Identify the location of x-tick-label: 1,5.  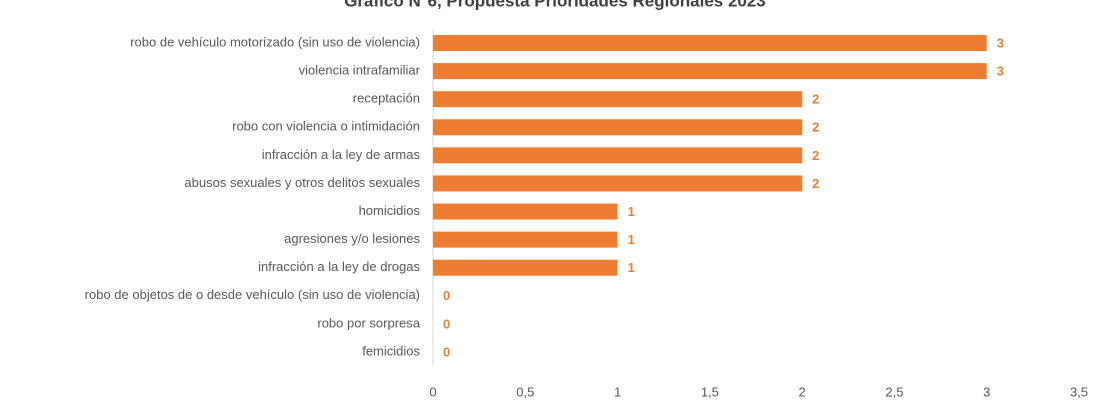
(710, 391).